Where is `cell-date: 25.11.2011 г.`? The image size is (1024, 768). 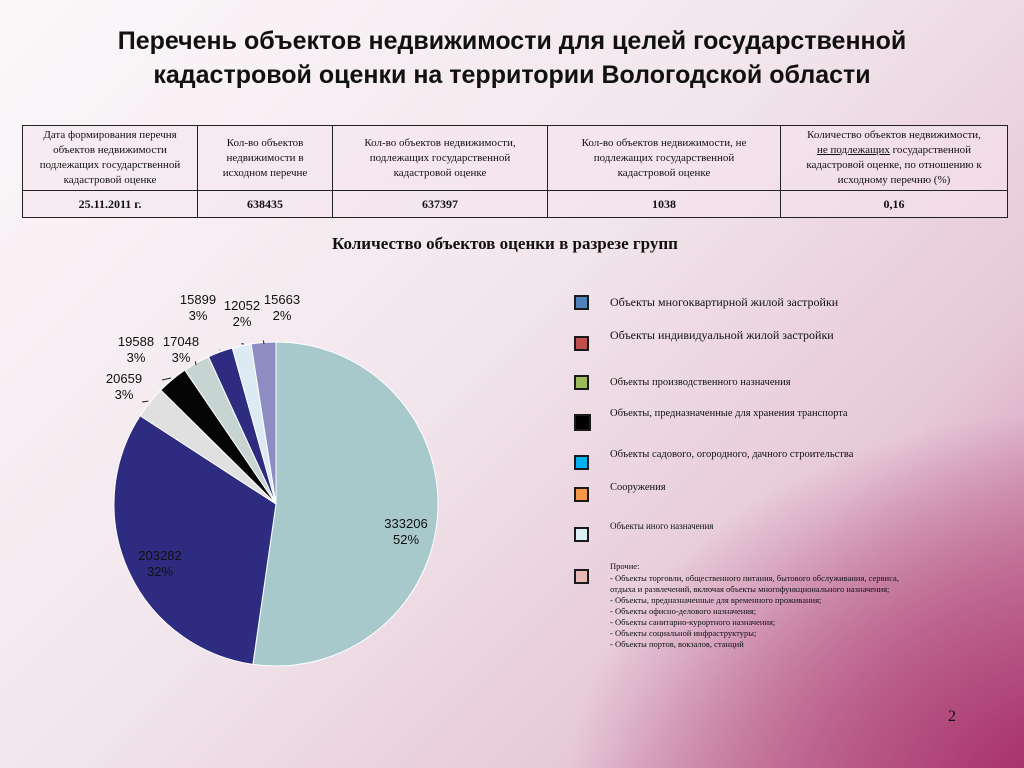
cell-date: 25.11.2011 г. is located at coordinates (110, 204).